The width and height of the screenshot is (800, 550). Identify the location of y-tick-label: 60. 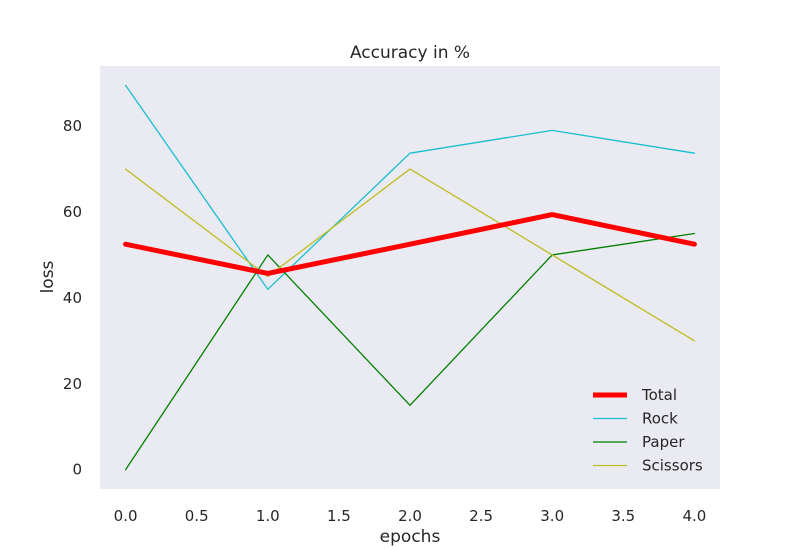
(72, 212).